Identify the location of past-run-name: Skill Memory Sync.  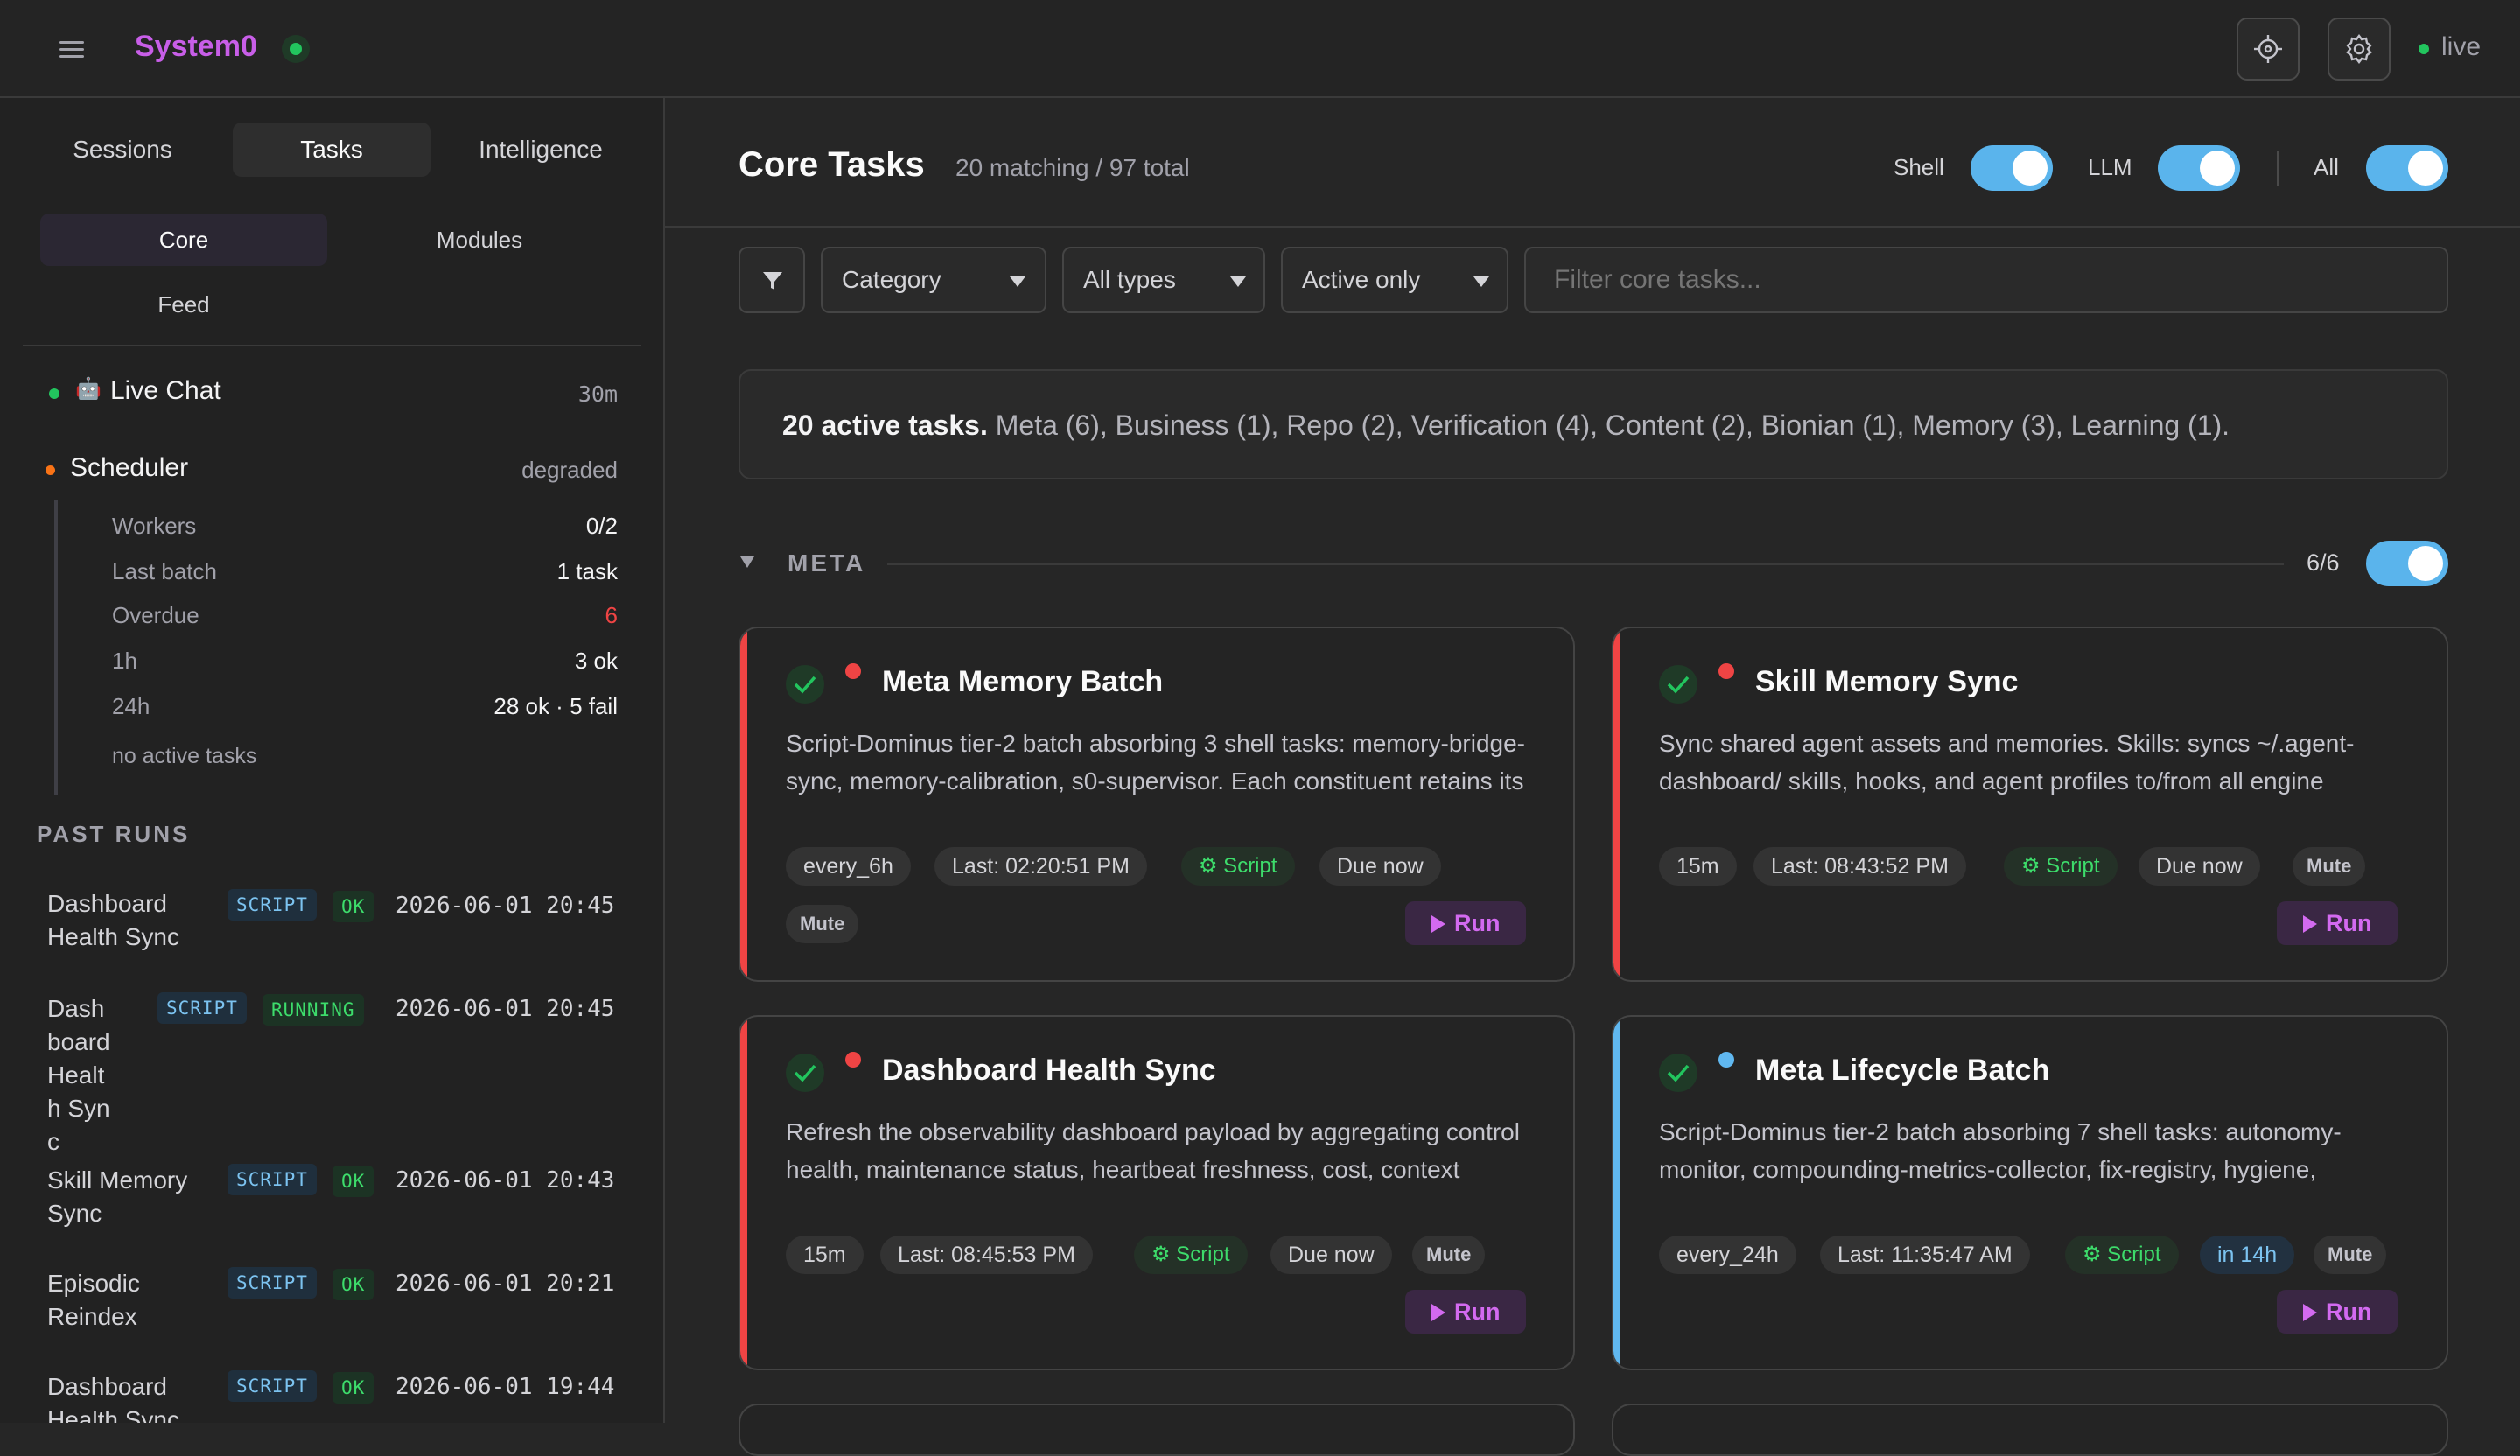
(117, 1196).